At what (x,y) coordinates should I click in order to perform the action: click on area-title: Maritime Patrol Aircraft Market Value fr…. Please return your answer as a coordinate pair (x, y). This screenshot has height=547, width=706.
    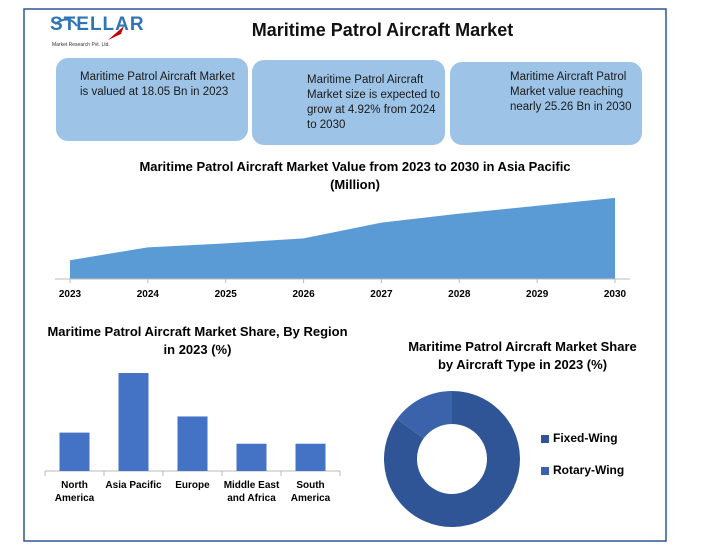
    Looking at the image, I should click on (355, 175).